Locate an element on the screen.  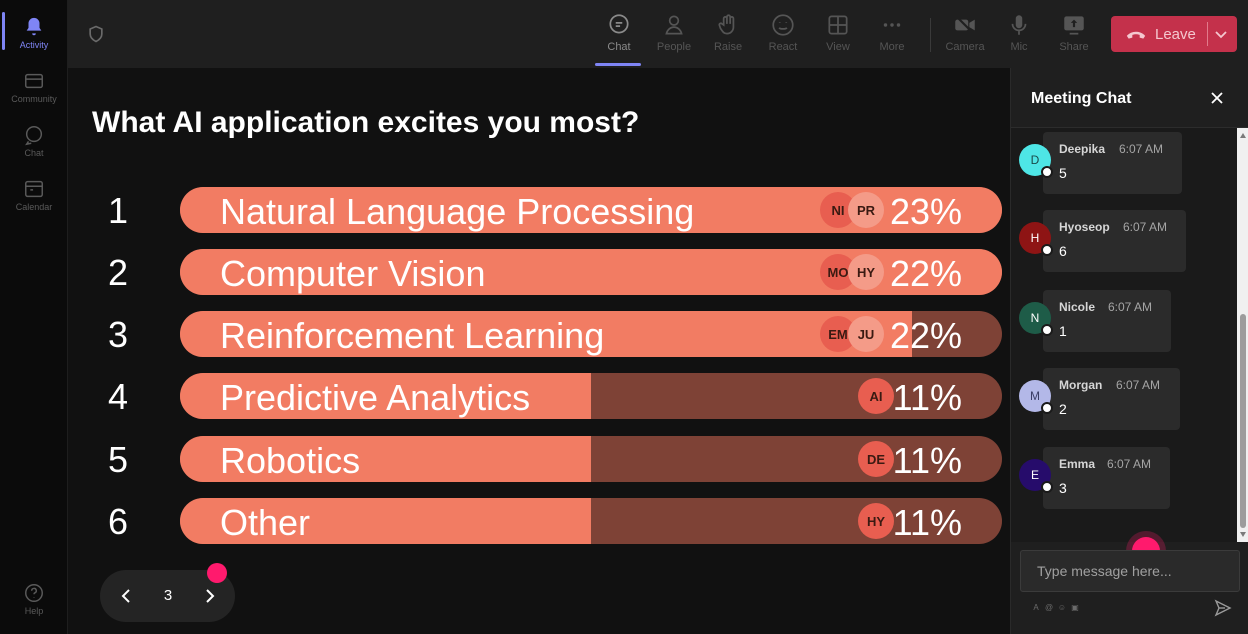
chat-label: Chat is located at coordinates (619, 47).